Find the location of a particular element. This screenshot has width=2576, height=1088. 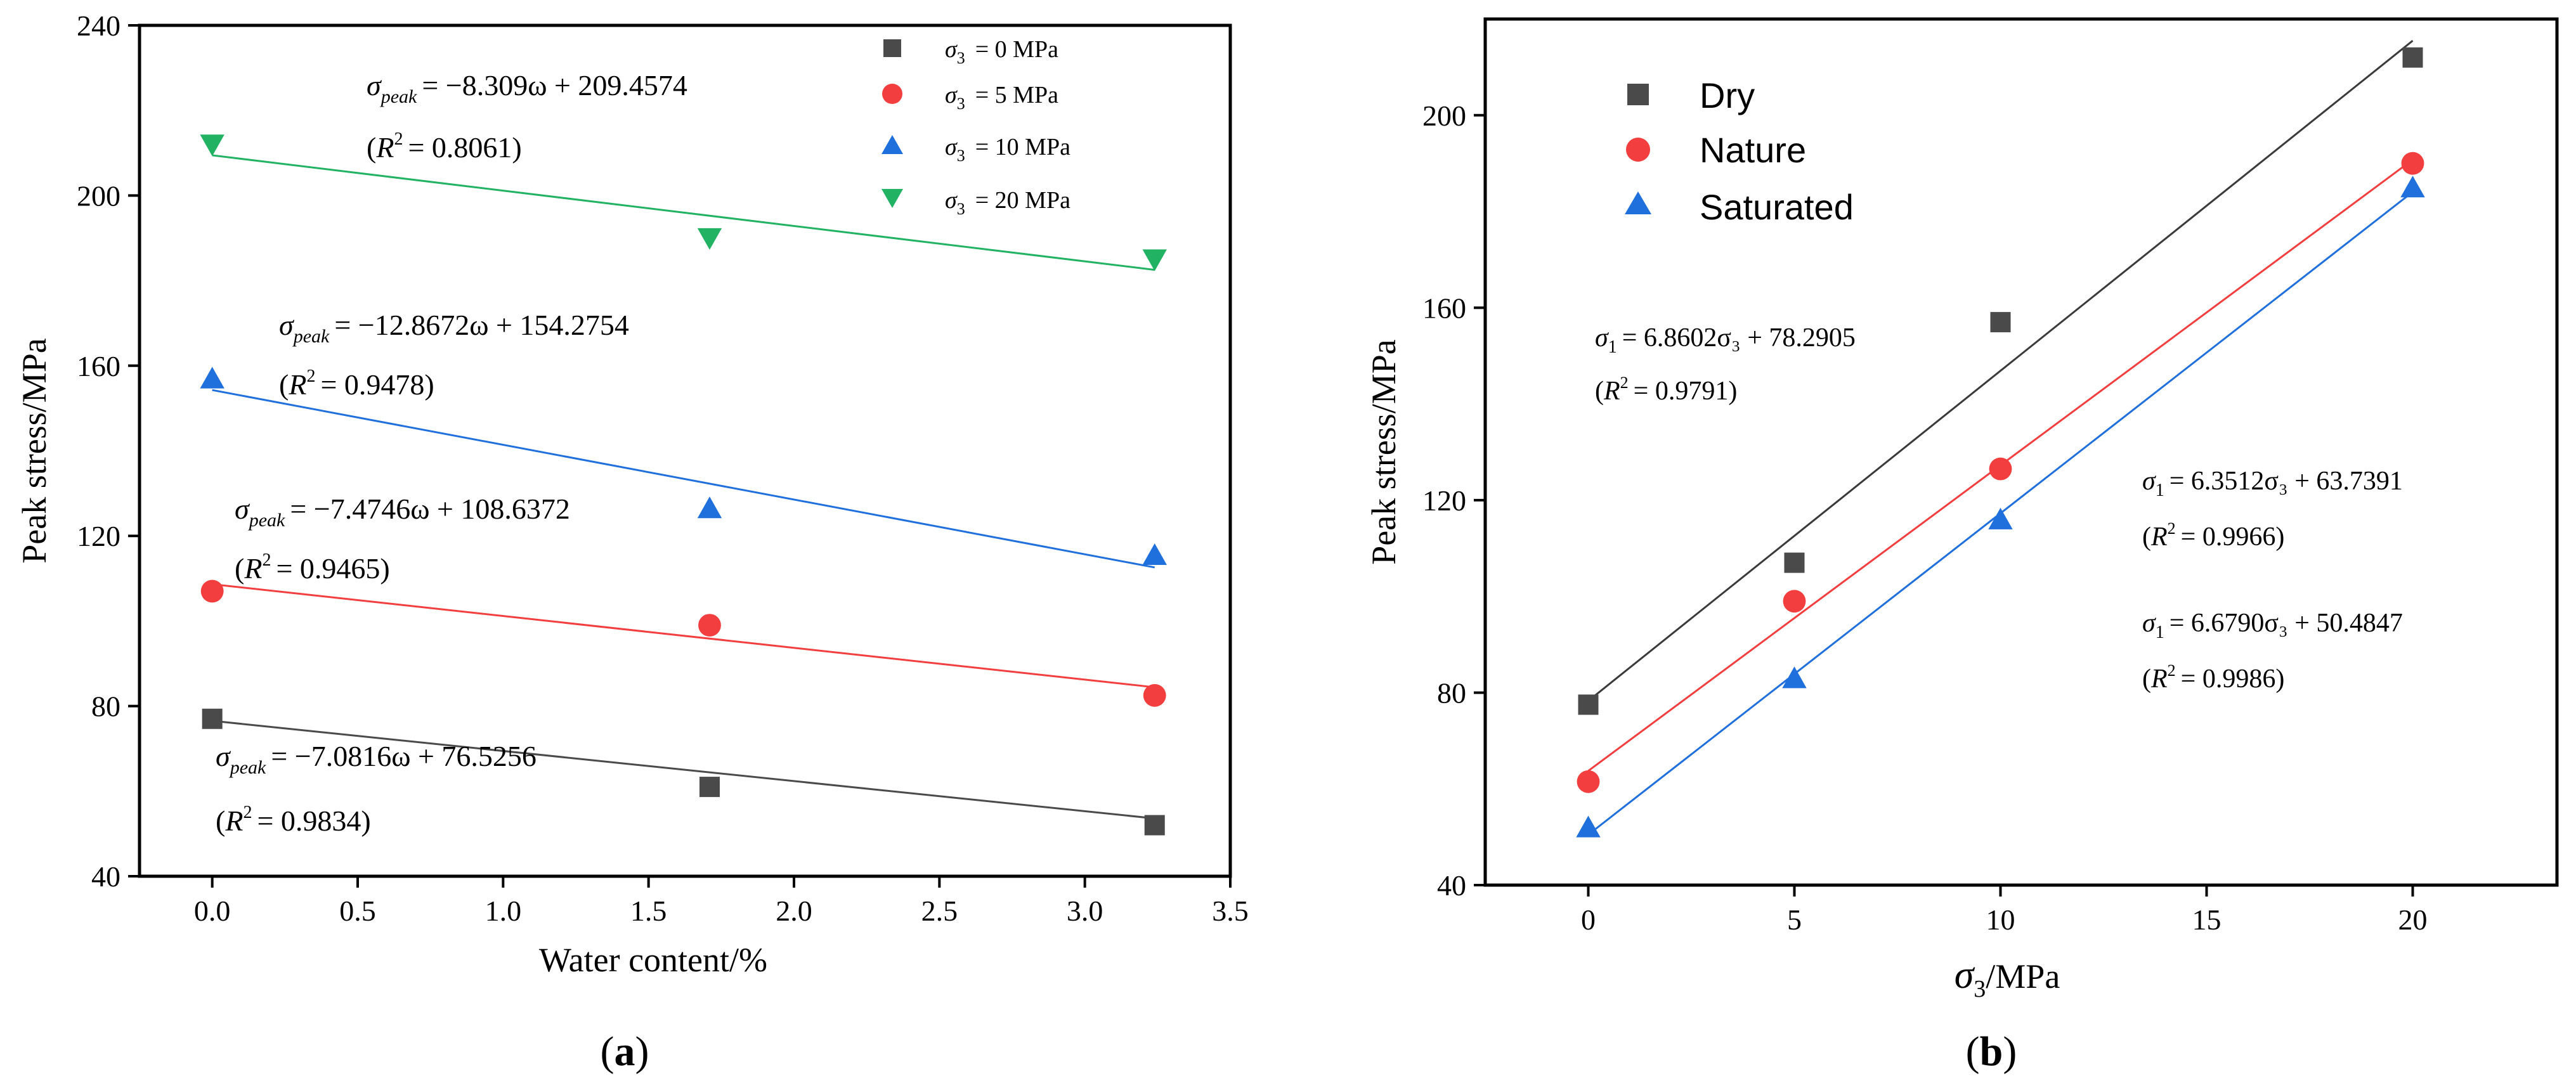

svg-text:(R2= 0.9465): (R2 = 0.9465) is located at coordinates (312, 567).